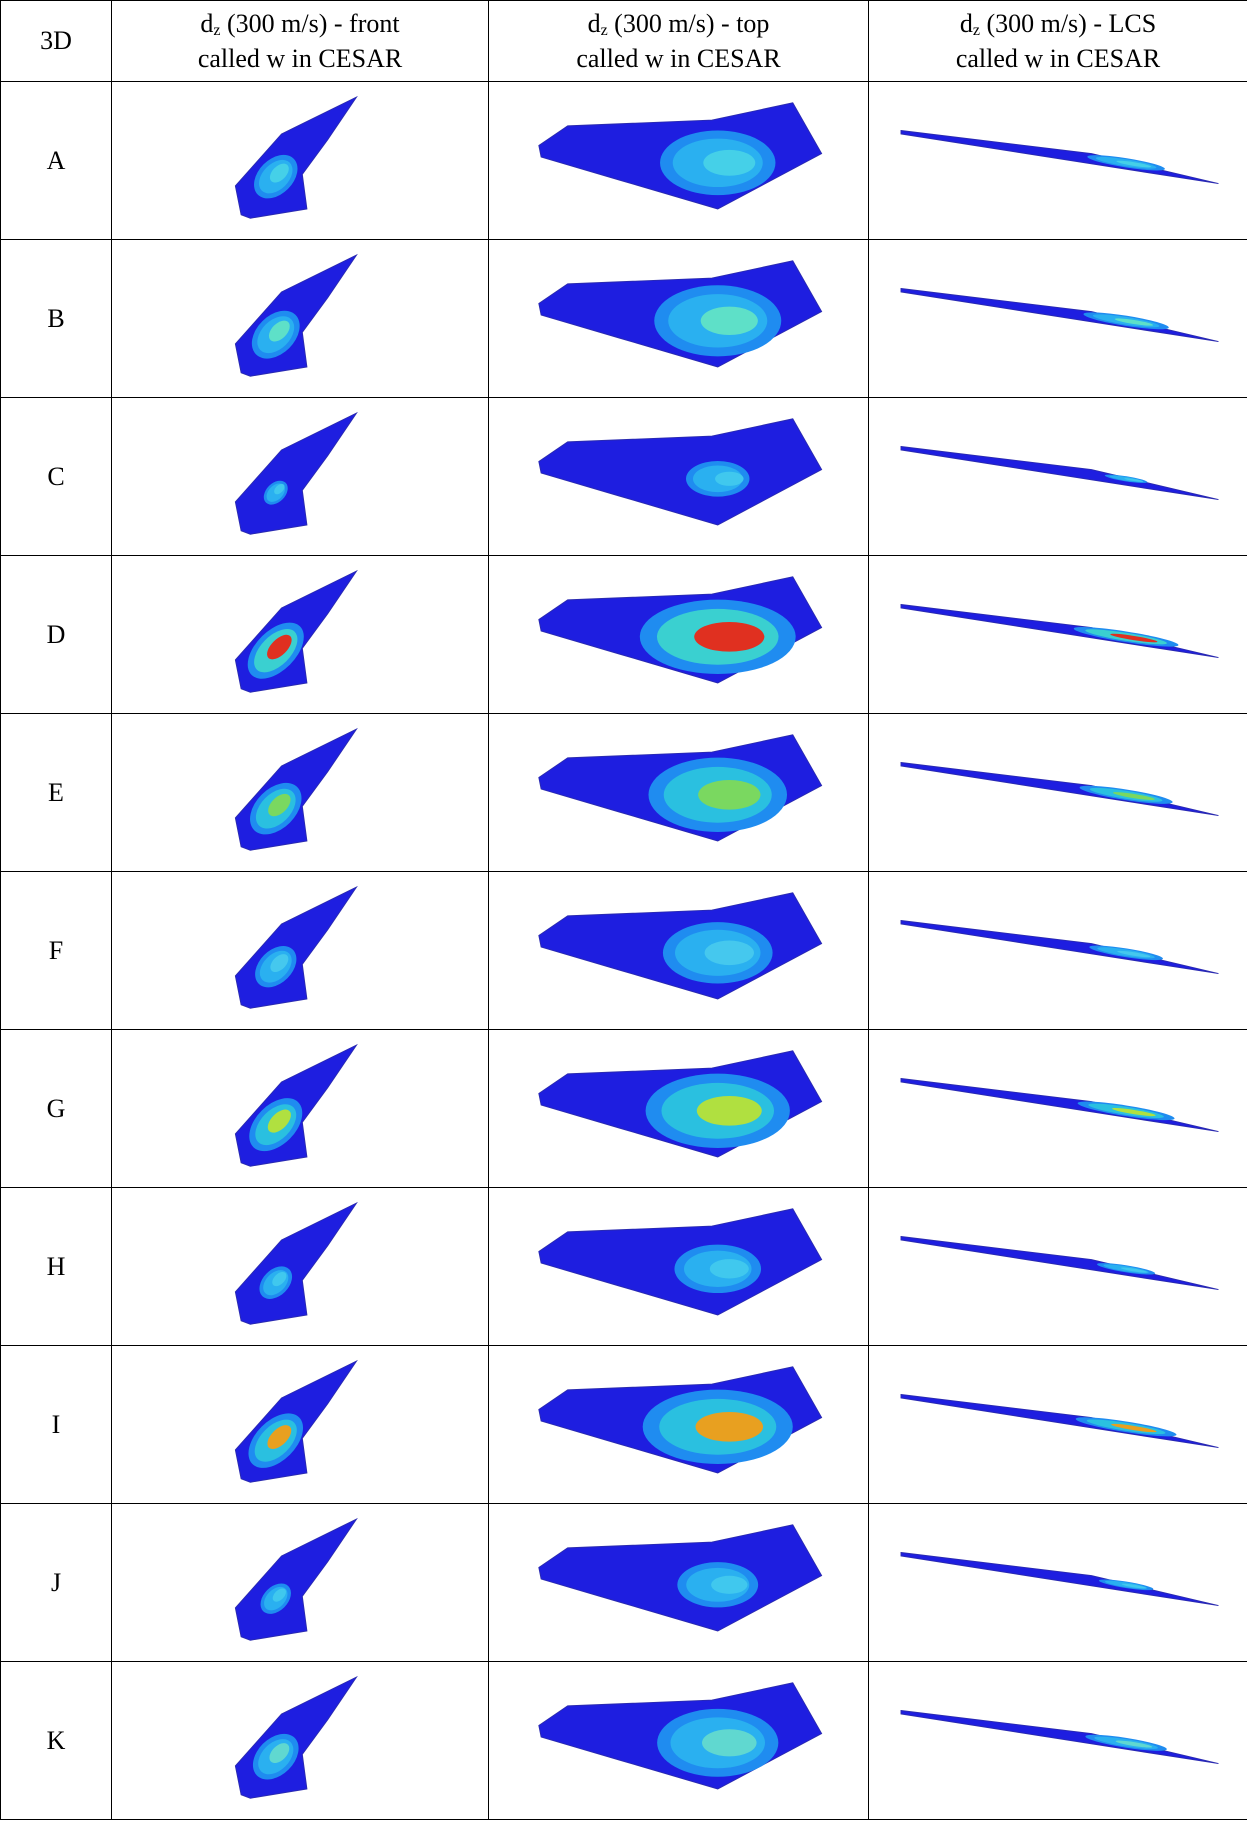  I want to click on body-row: B, so click(623, 318).